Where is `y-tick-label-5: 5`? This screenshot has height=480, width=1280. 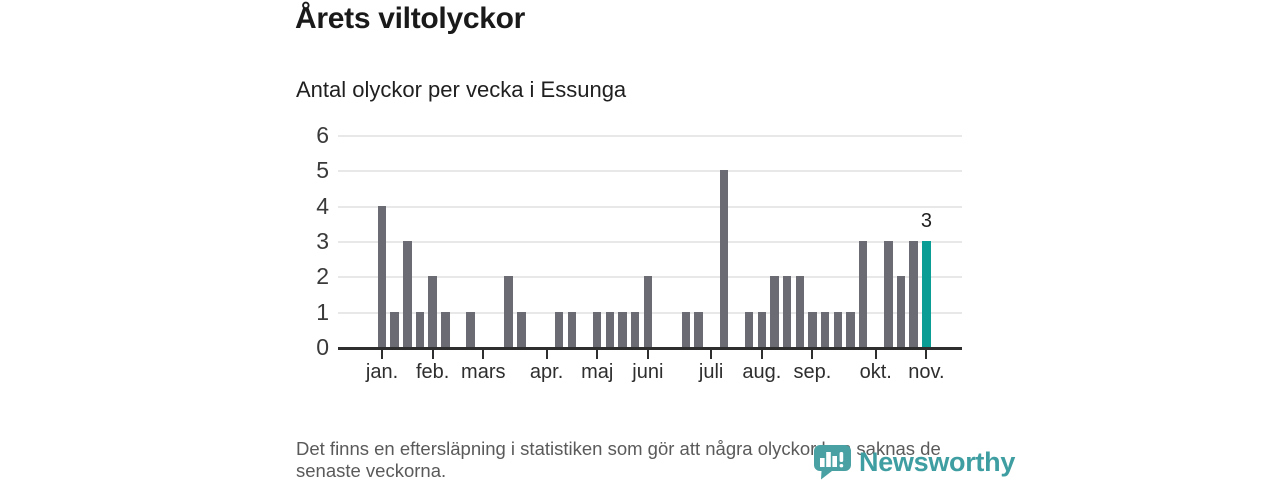
y-tick-label-5: 5 is located at coordinates (322, 170).